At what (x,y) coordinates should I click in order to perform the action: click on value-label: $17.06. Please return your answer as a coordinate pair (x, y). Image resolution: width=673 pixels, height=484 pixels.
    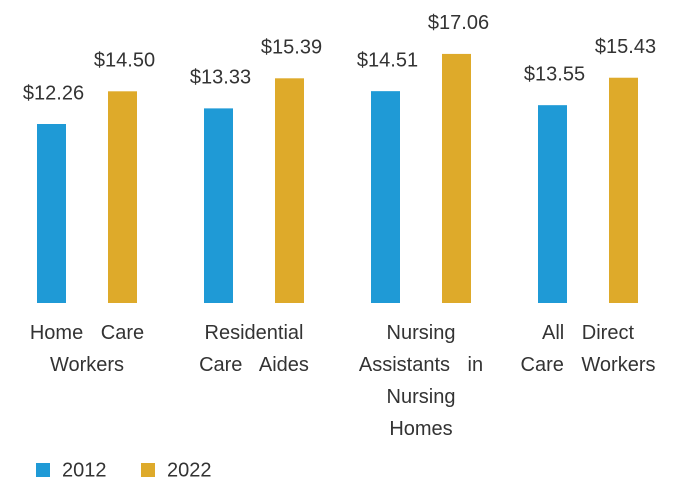
    Looking at the image, I should click on (458, 23).